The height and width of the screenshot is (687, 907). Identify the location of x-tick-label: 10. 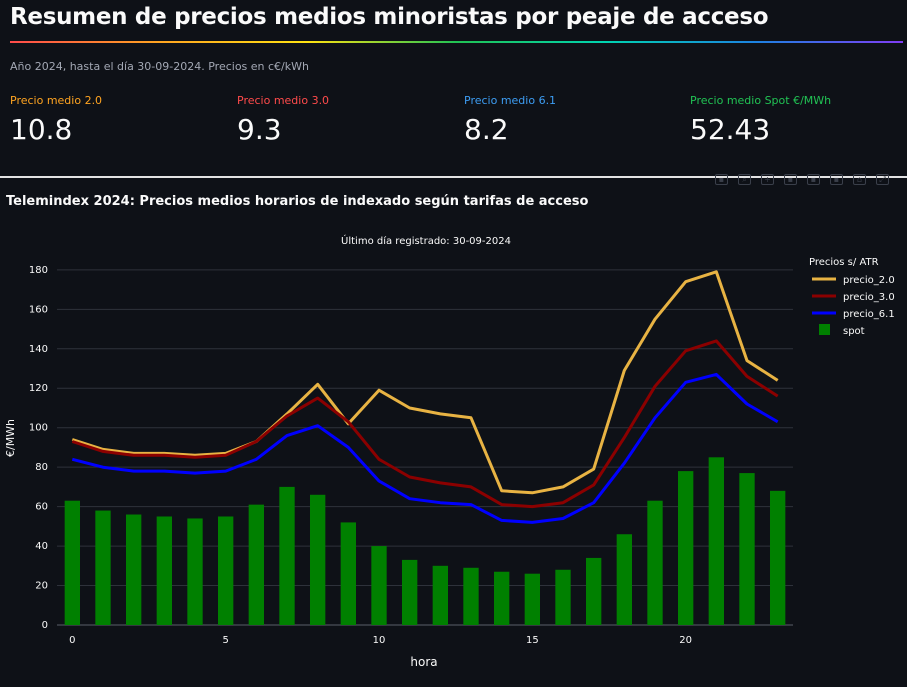
(379, 640).